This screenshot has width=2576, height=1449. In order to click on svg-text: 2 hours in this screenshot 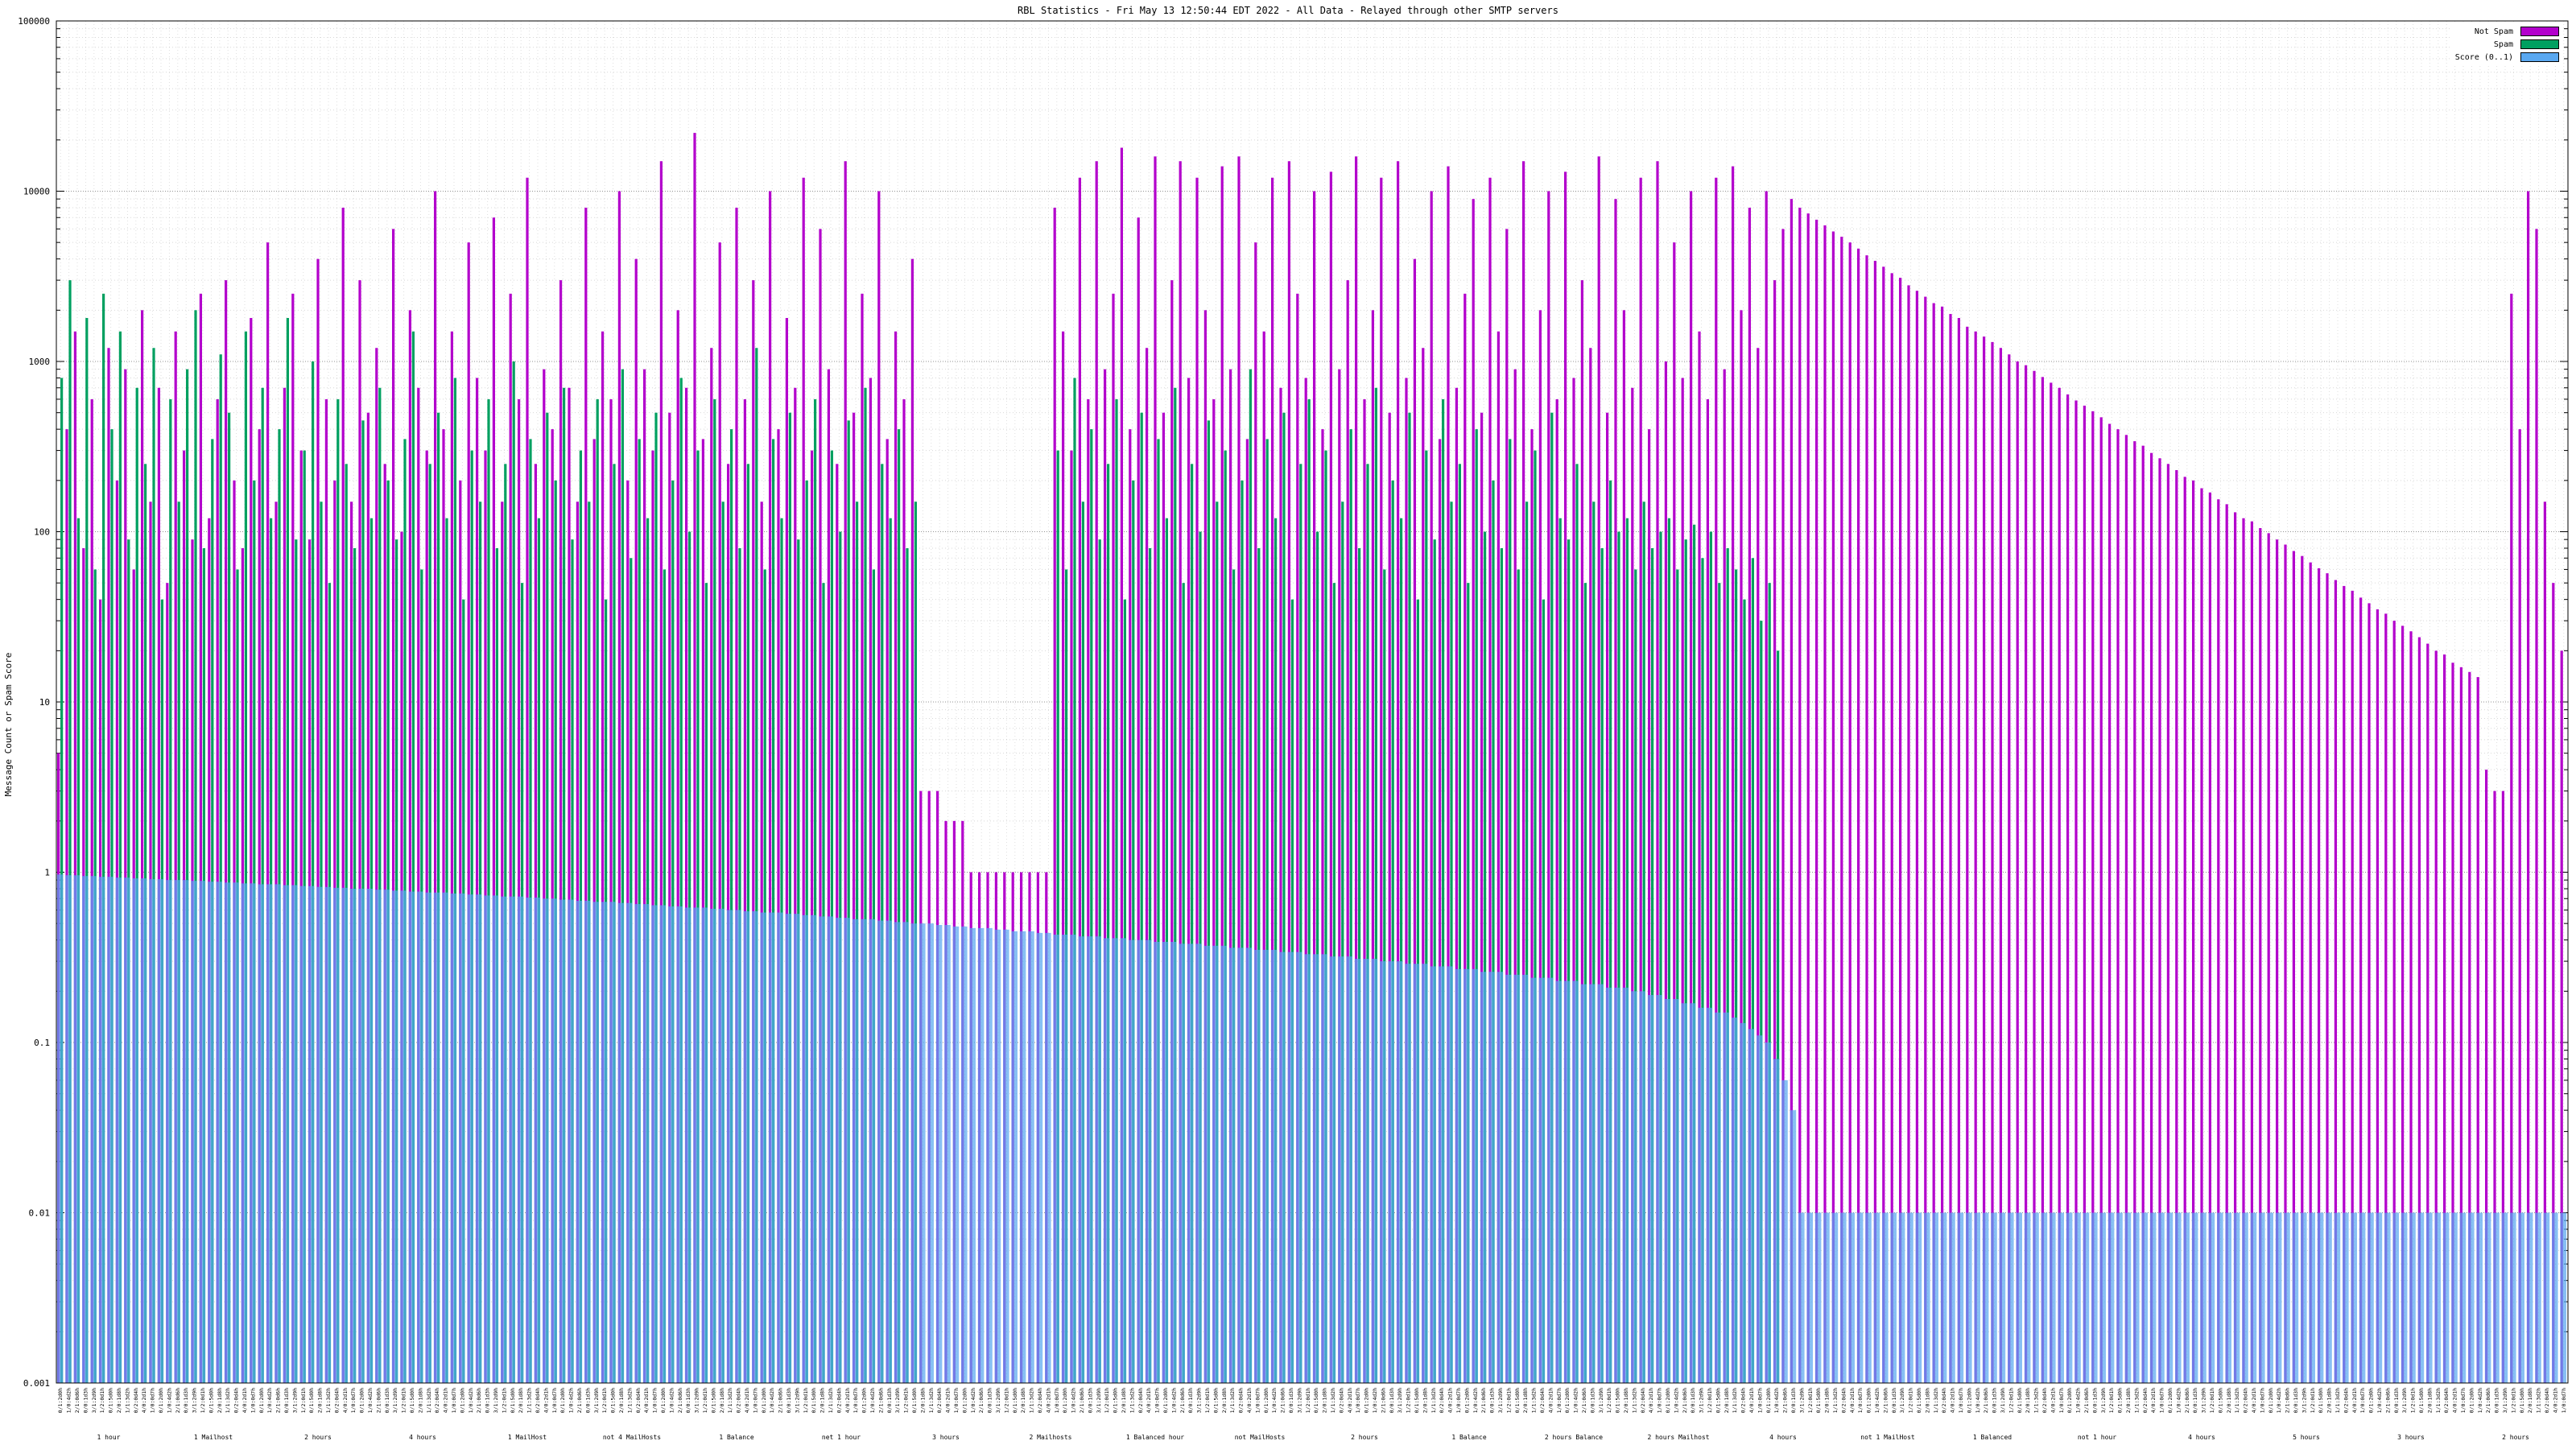, I will do `click(318, 1437)`.